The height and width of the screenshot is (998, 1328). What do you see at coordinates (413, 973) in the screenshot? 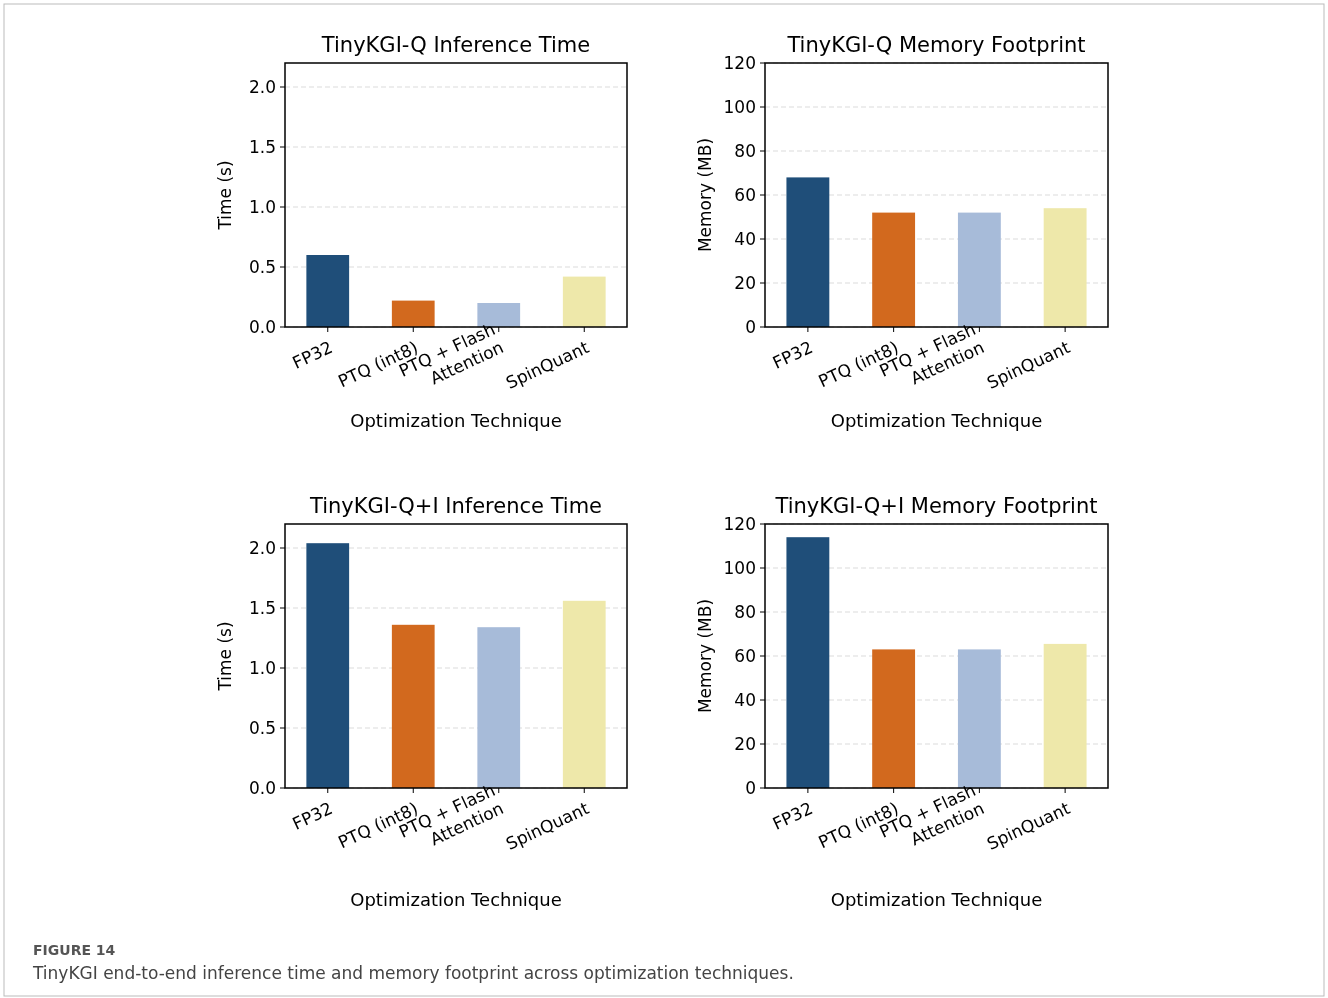
I see `text: TinyKGI end-to-end inference time and memory footprint across optimization techniques.` at bounding box center [413, 973].